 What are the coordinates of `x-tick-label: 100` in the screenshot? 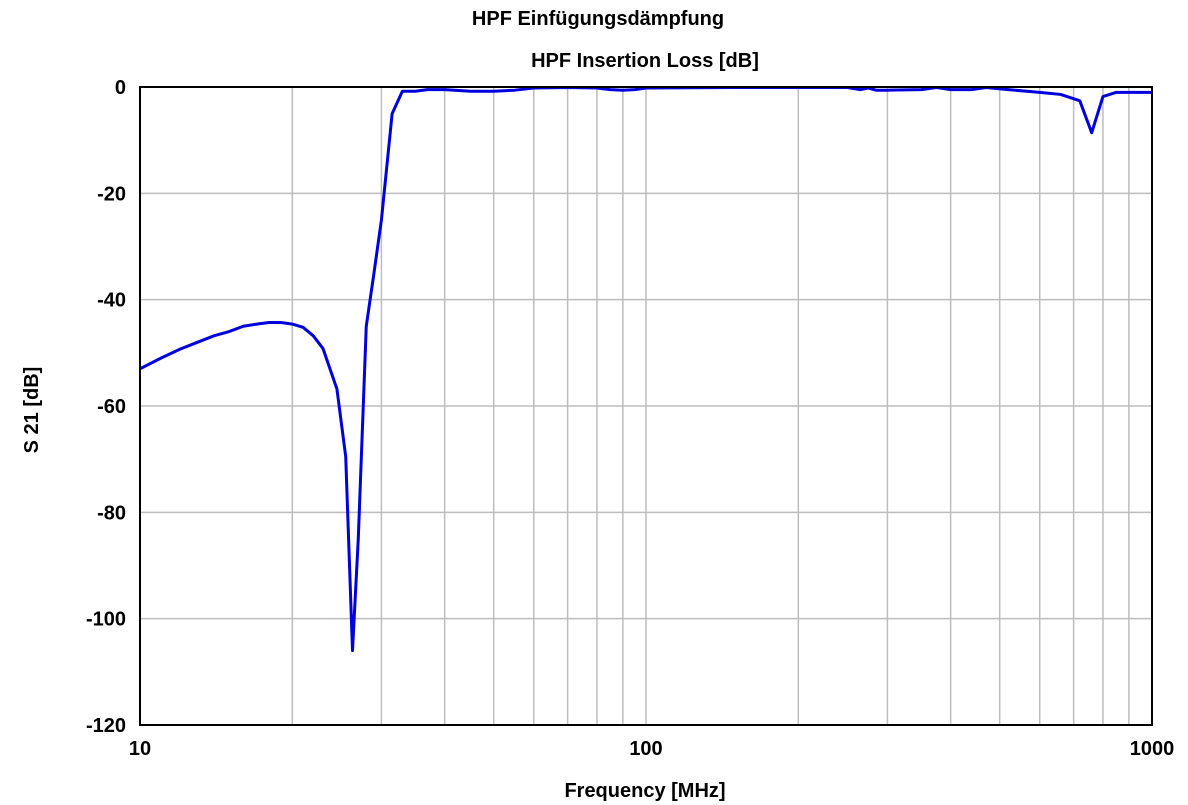 It's located at (645, 749).